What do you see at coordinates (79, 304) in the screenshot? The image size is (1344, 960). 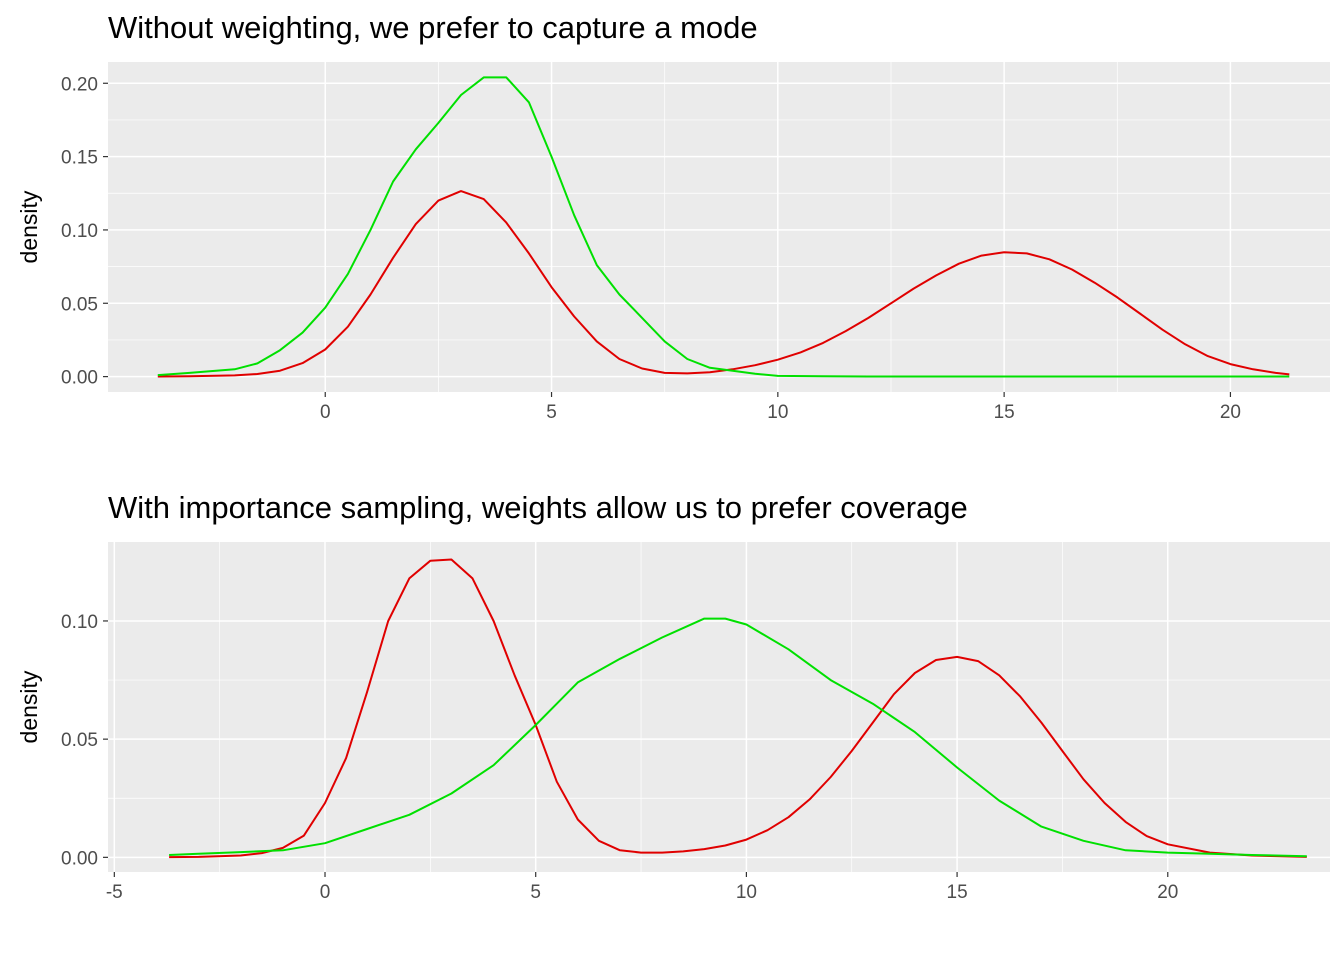 I see `top-y-tick-label: 0.05` at bounding box center [79, 304].